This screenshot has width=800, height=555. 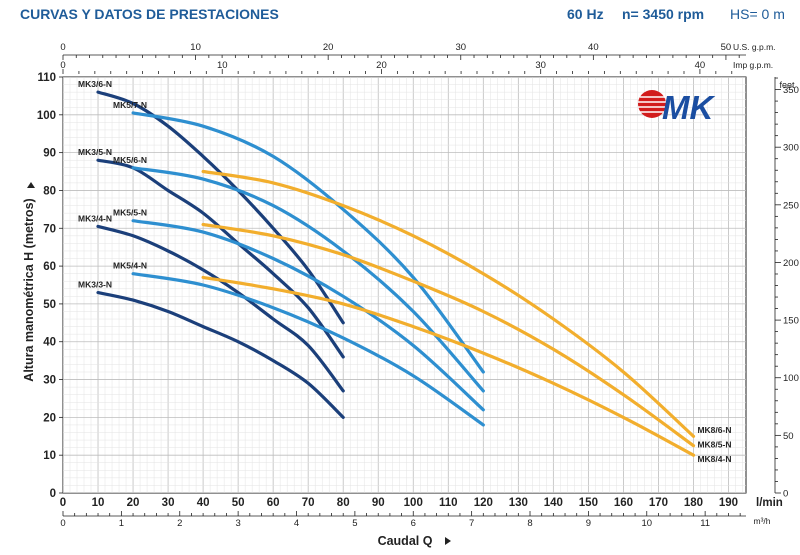 What do you see at coordinates (553, 503) in the screenshot?
I see `lmin-tick-label: 140` at bounding box center [553, 503].